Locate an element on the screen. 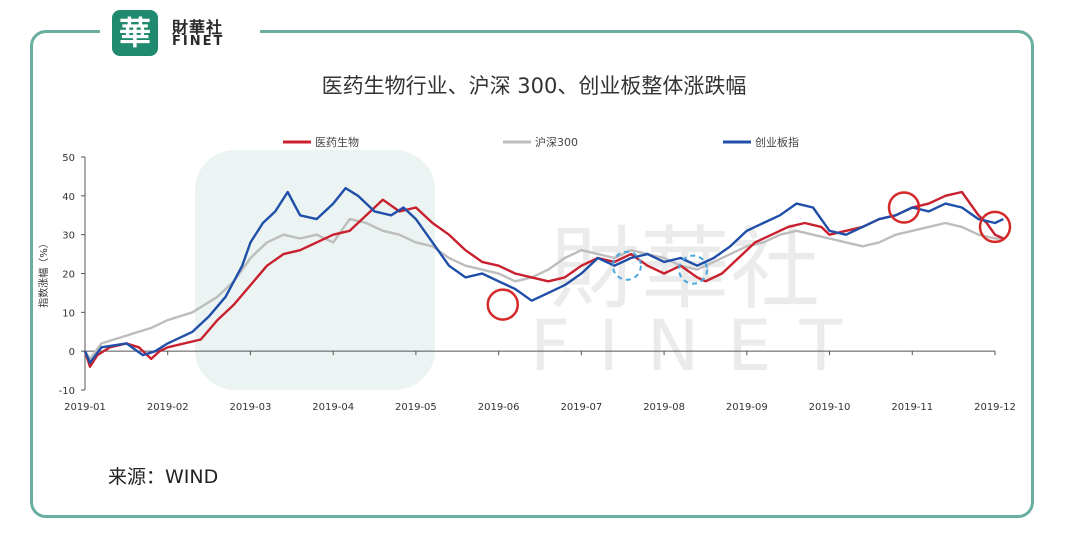  legend-label: 医药生物 is located at coordinates (337, 142).